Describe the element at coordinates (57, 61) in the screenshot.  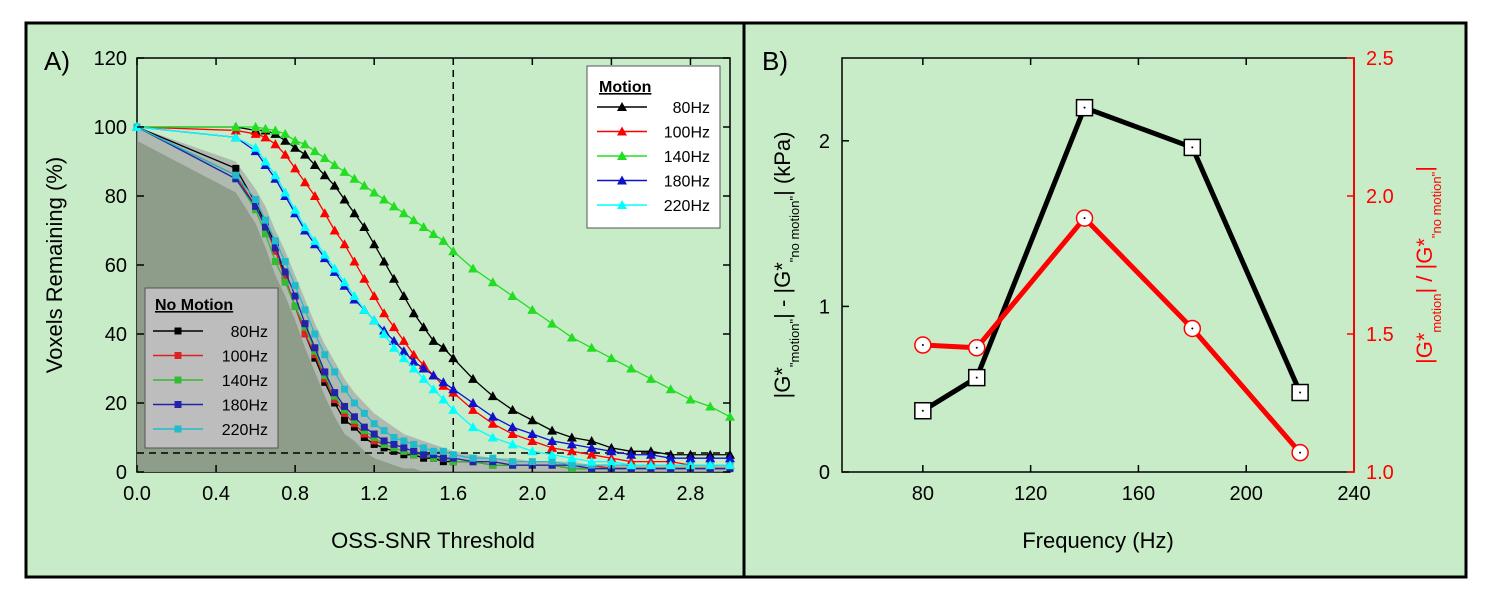
I see `panel-a-label: A)` at that location.